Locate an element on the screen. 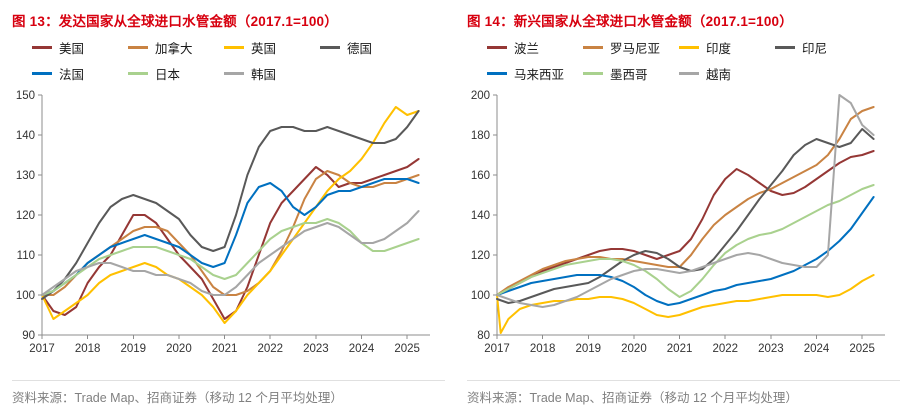 Image resolution: width=910 pixels, height=414 pixels. series-line-india is located at coordinates (685, 304).